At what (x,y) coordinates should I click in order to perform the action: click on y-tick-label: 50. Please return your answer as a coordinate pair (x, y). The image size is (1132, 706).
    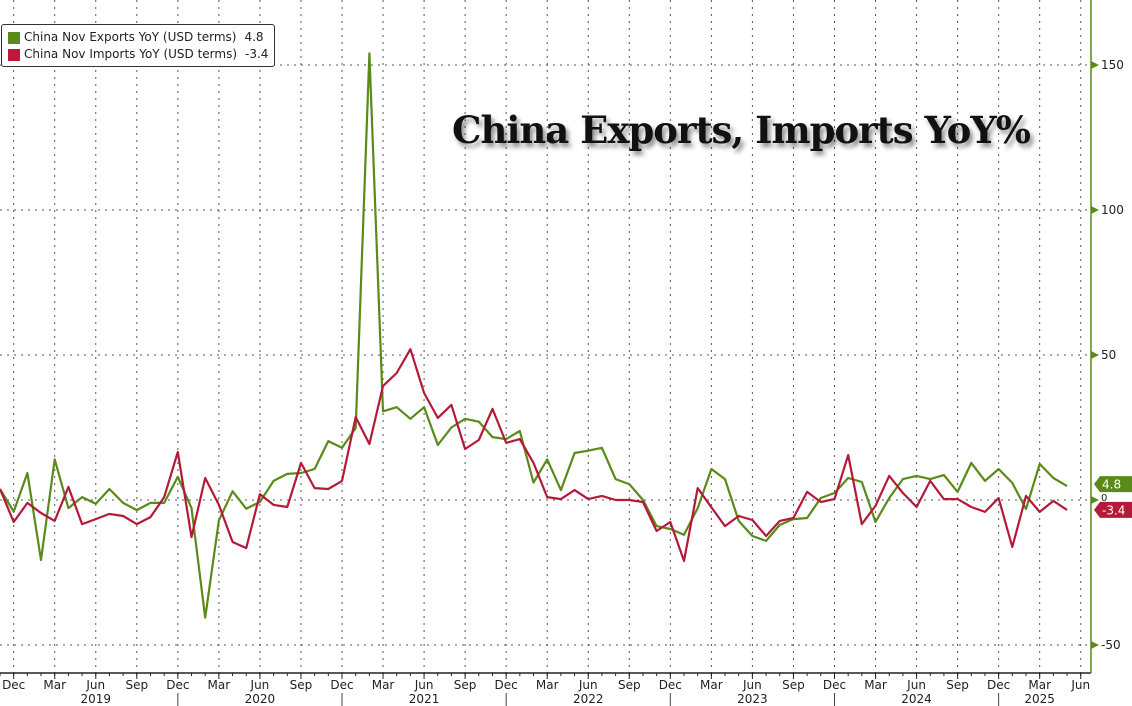
    Looking at the image, I should click on (1108, 355).